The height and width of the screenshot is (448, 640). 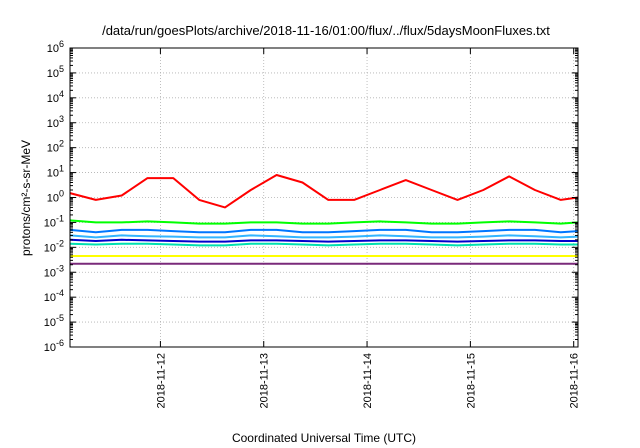 I want to click on y-tick-label: 10⁵, so click(x=55, y=72).